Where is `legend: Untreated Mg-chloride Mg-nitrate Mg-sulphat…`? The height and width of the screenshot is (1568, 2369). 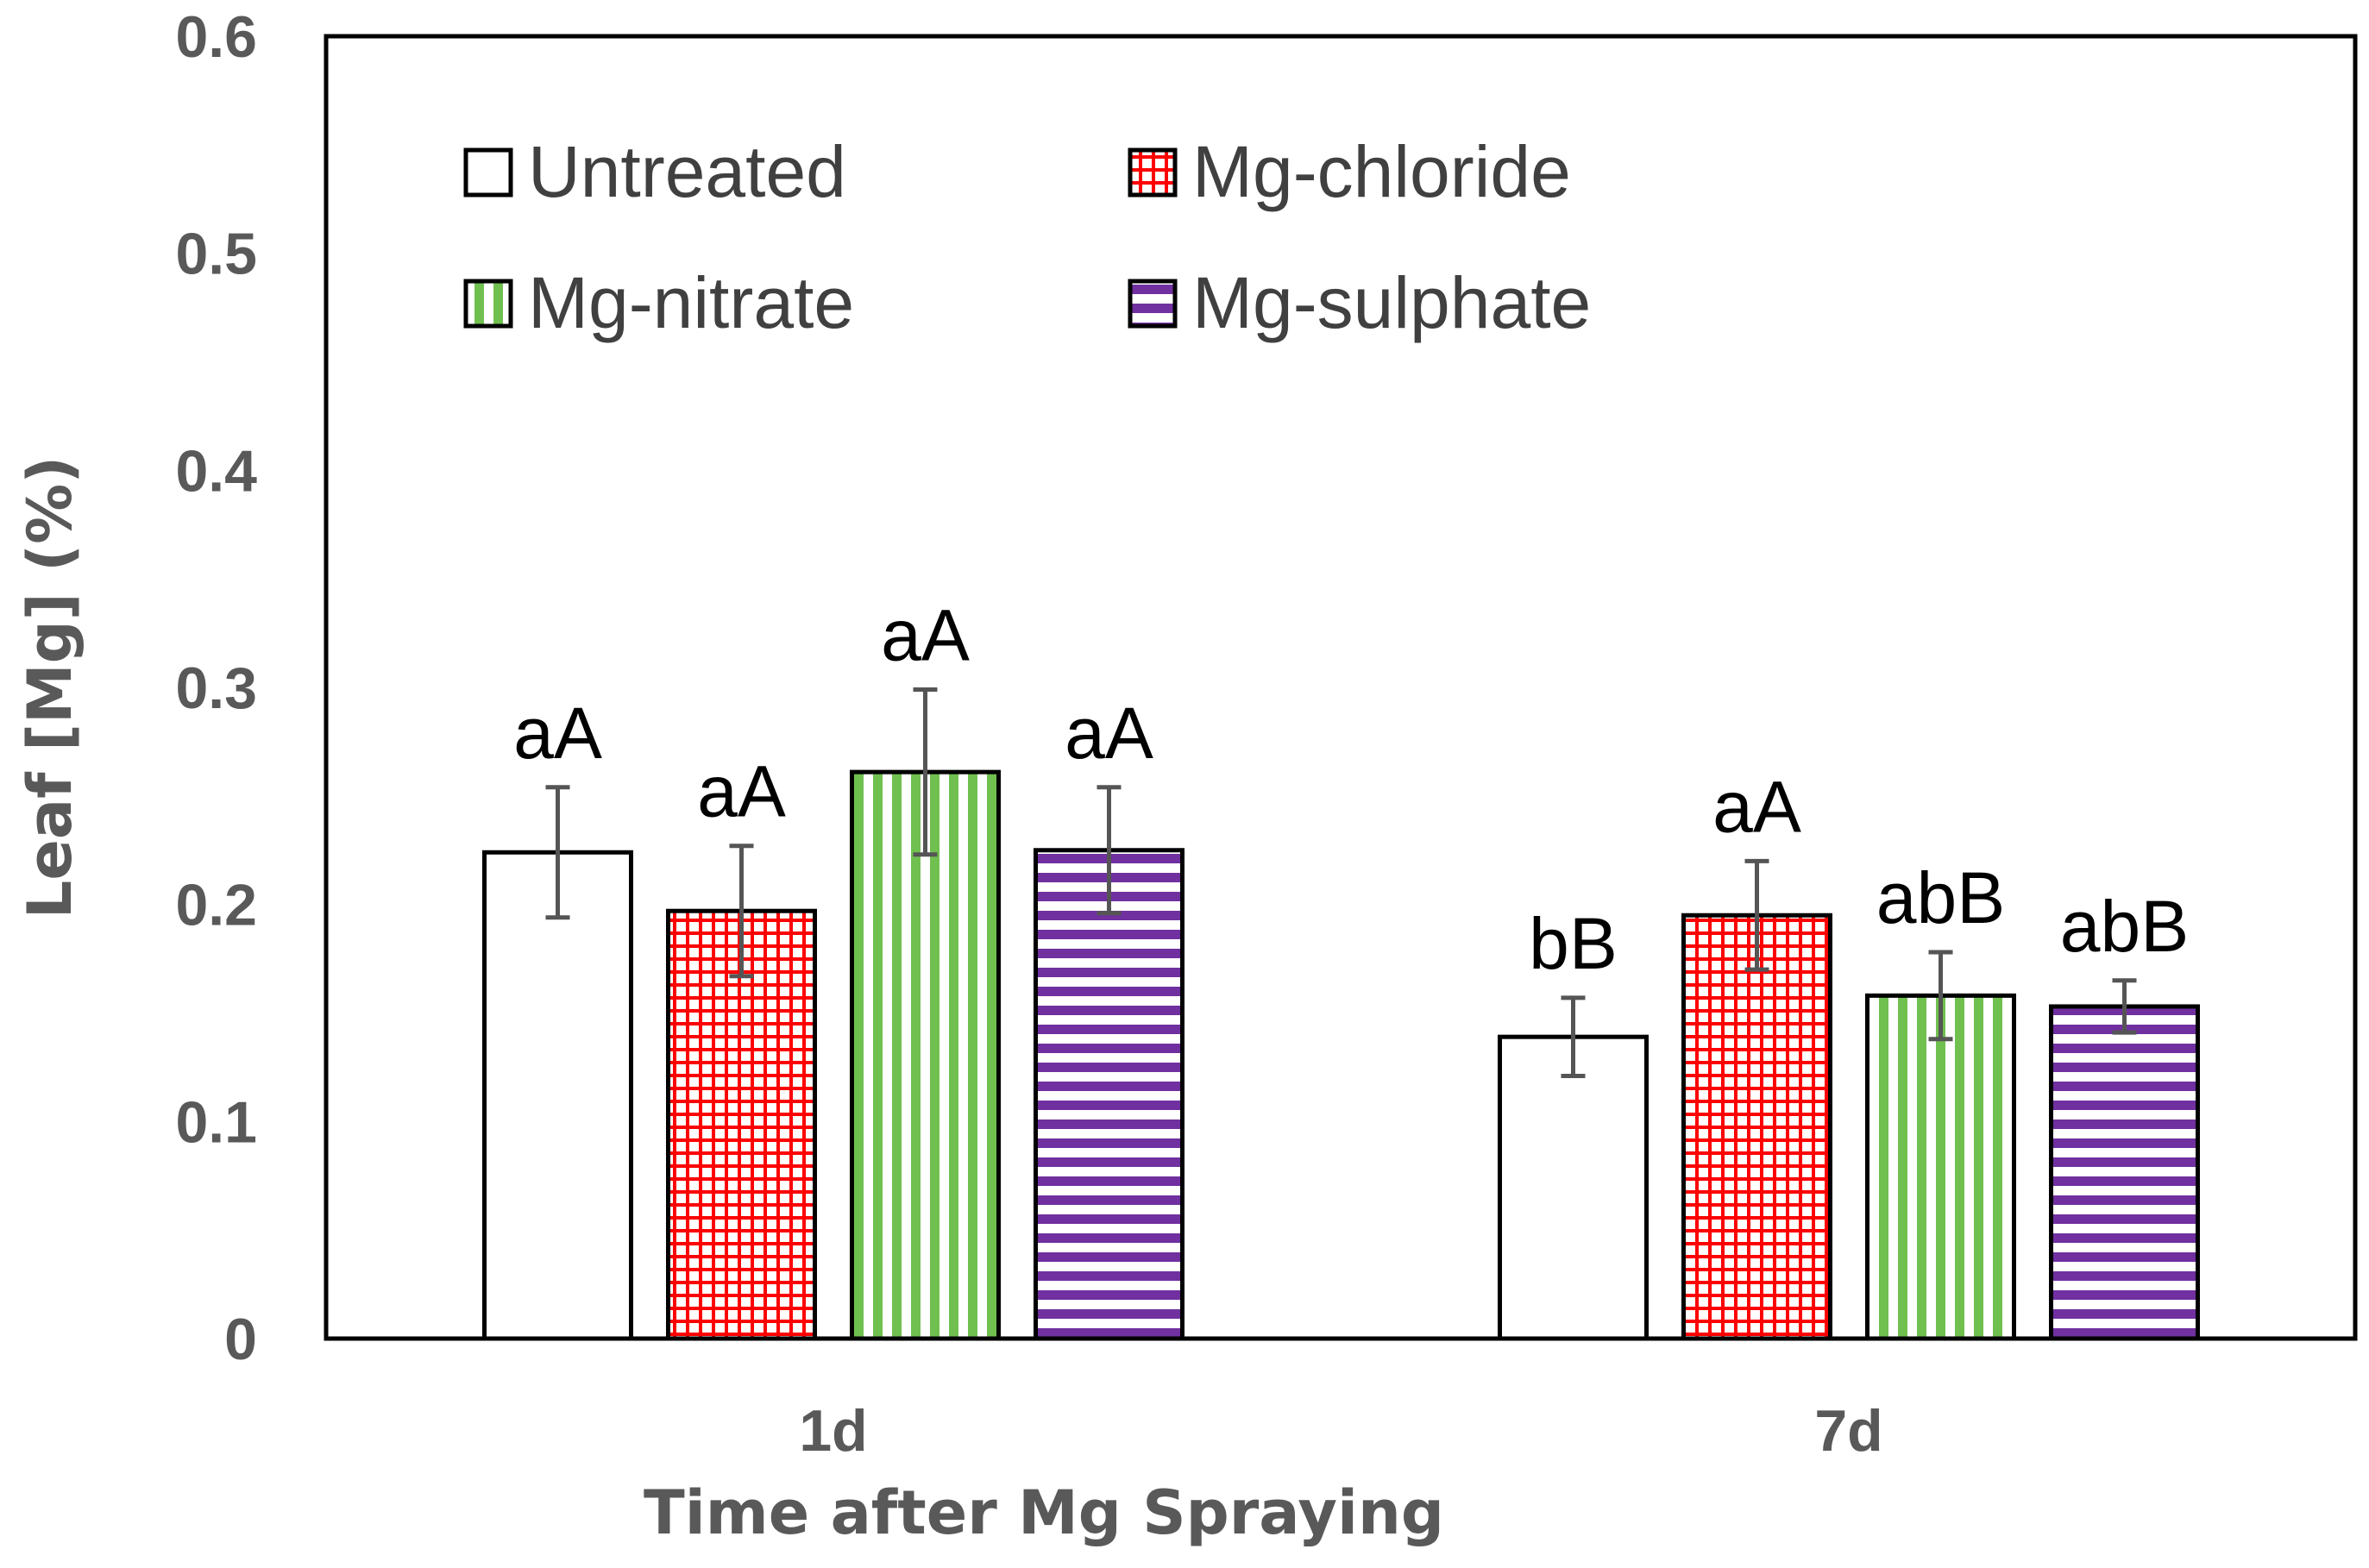 legend: Untreated Mg-chloride Mg-nitrate Mg-sulphat… is located at coordinates (1027, 237).